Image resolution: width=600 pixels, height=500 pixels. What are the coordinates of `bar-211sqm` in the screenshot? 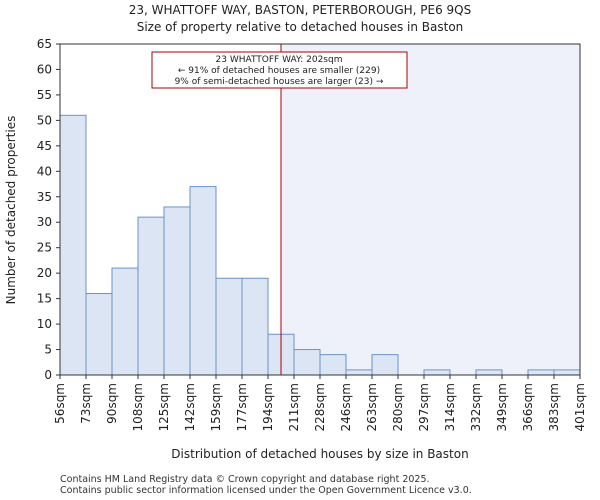 It's located at (307, 362).